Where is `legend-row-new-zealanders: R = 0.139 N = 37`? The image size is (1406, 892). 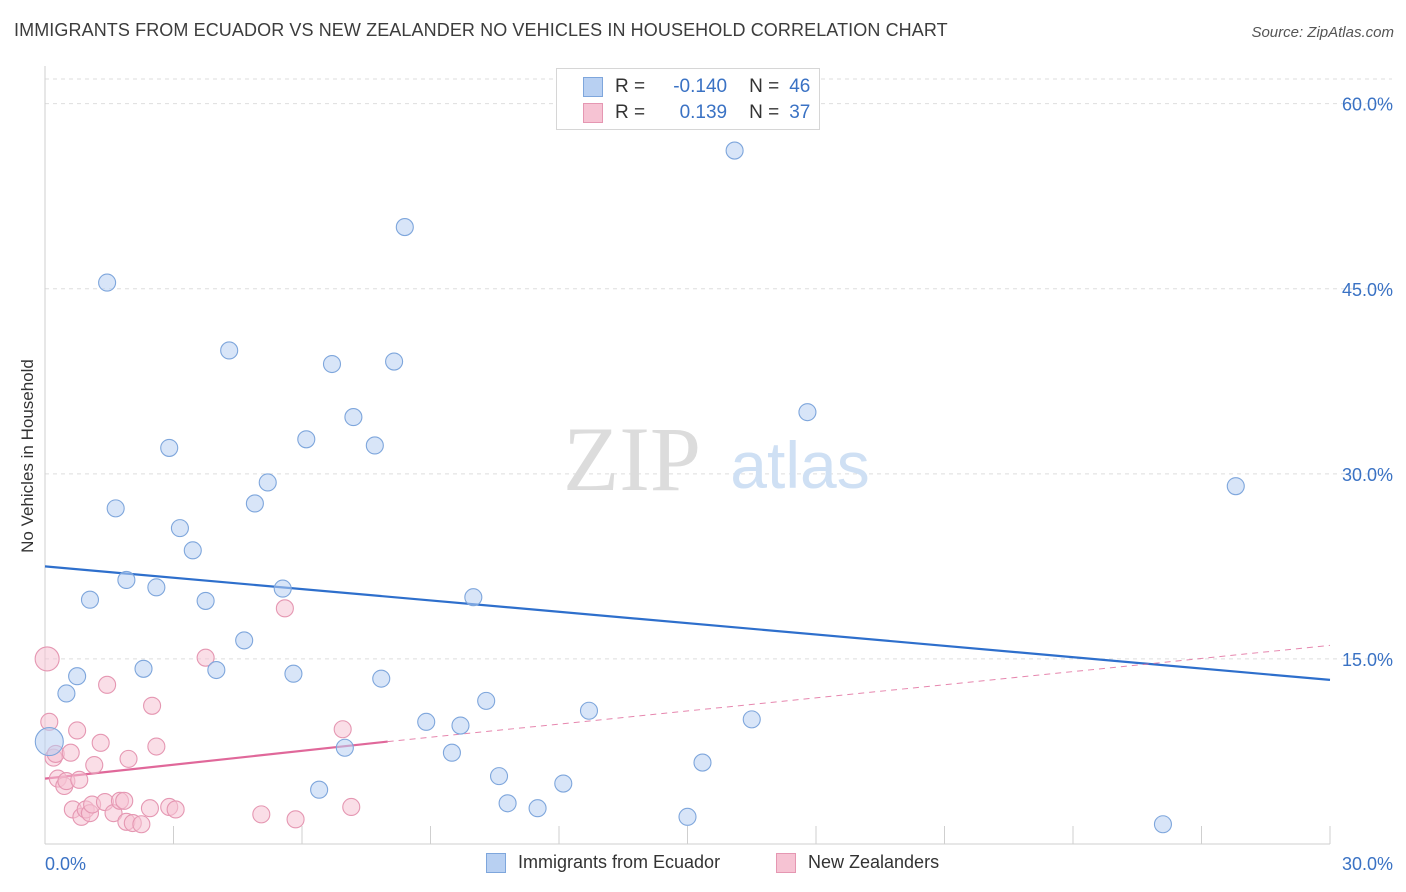 legend-row-new-zealanders: R = 0.139 N = 37 is located at coordinates (696, 113).